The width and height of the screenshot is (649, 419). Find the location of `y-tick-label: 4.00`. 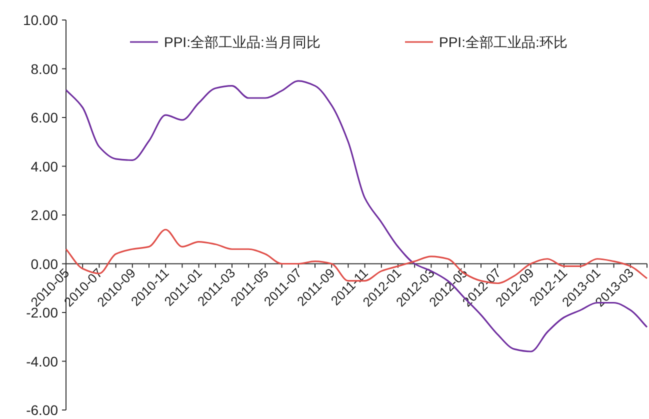

y-tick-label: 4.00 is located at coordinates (44, 166).